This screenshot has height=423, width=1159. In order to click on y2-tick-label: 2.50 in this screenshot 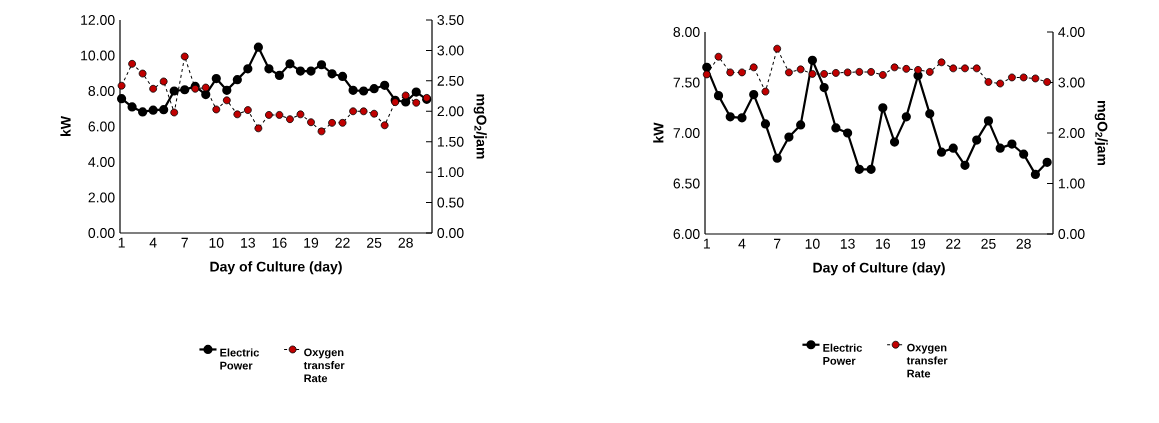, I will do `click(450, 80)`.